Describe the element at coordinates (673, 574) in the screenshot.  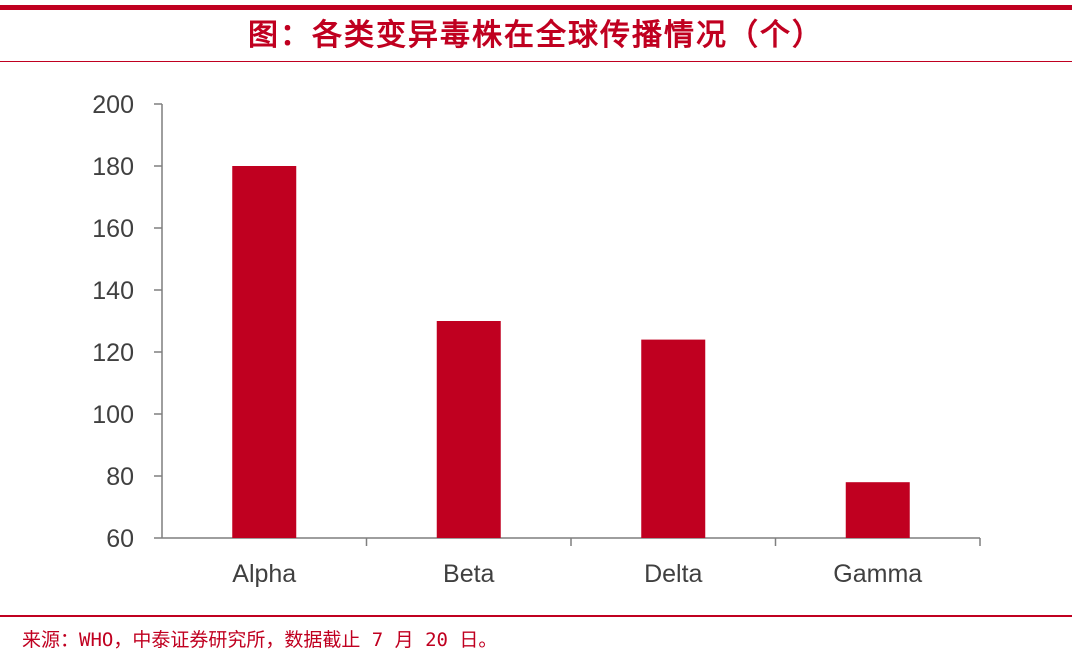
I see `x-category-label: Delta` at that location.